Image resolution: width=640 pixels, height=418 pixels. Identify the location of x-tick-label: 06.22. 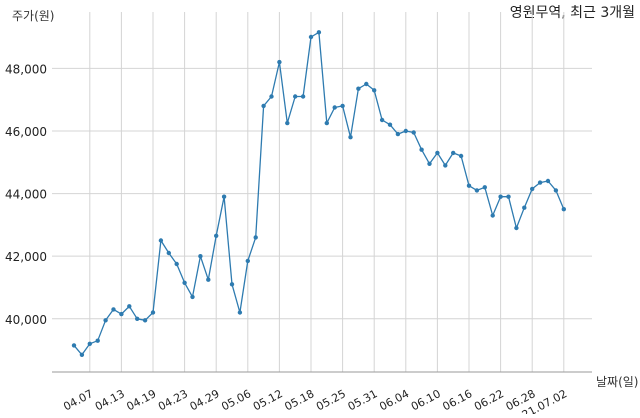
(489, 400).